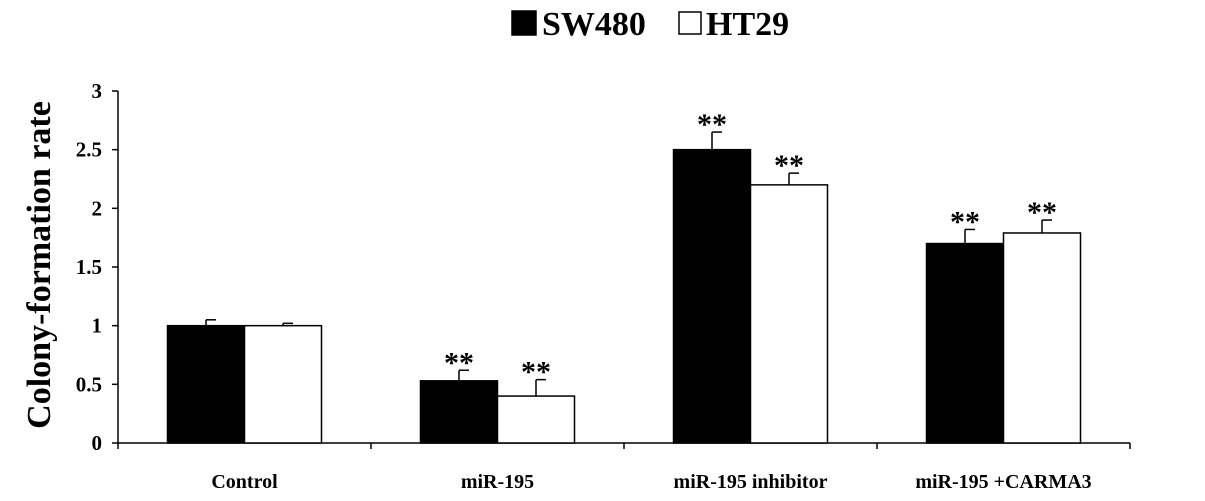  What do you see at coordinates (89, 267) in the screenshot?
I see `y-tick-label: 1.5` at bounding box center [89, 267].